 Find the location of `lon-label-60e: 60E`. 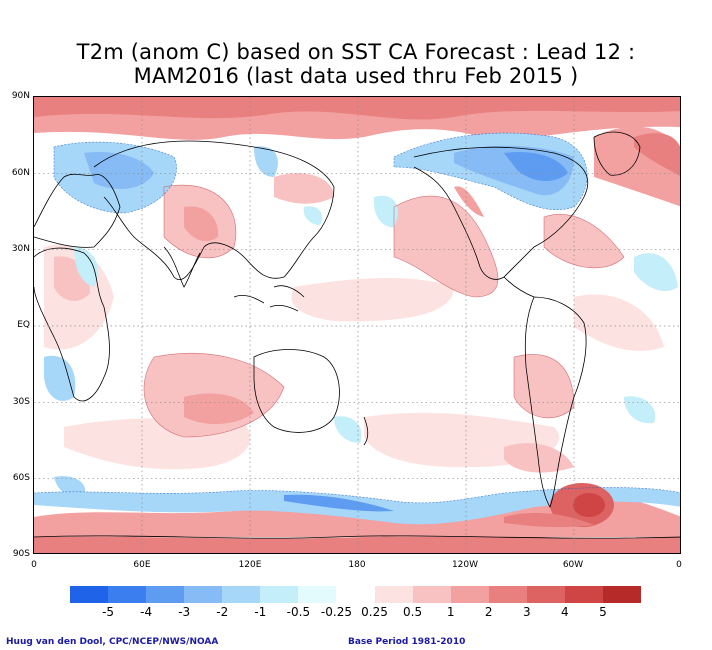

lon-label-60e: 60E is located at coordinates (142, 565).